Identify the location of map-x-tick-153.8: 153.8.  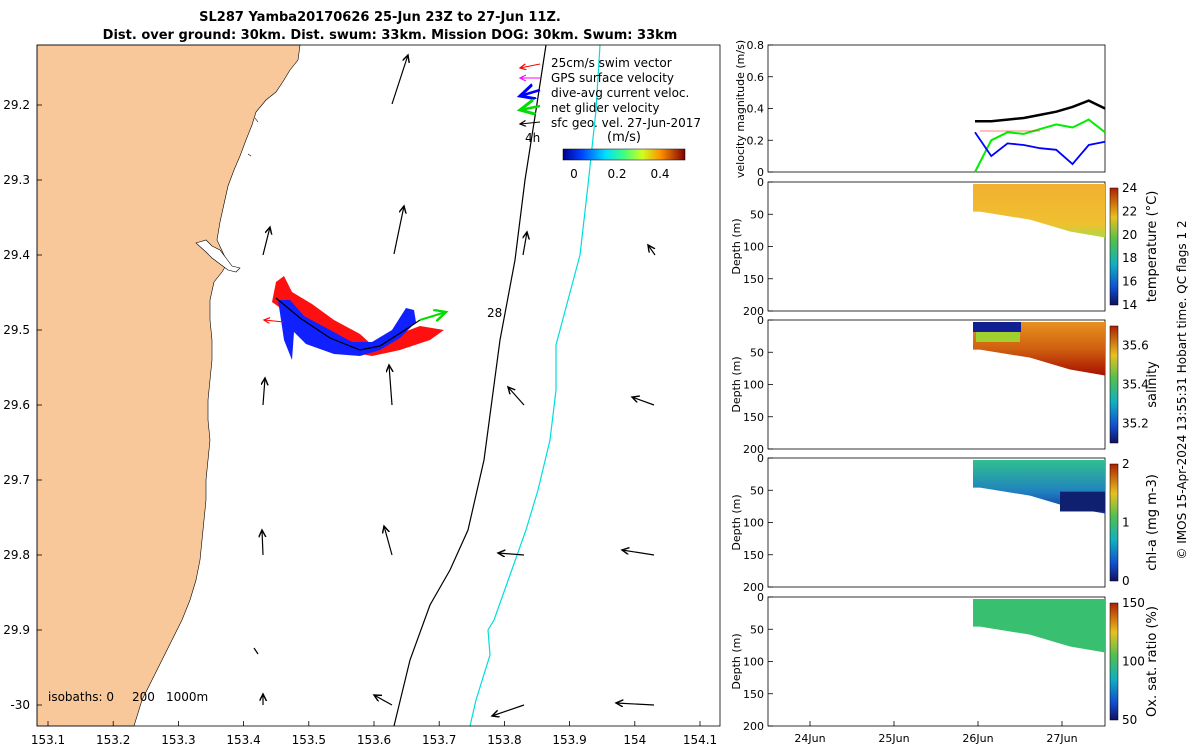
(504, 740).